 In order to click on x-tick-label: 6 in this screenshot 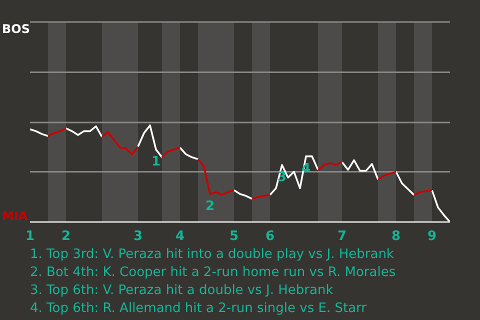, I will do `click(270, 236)`.